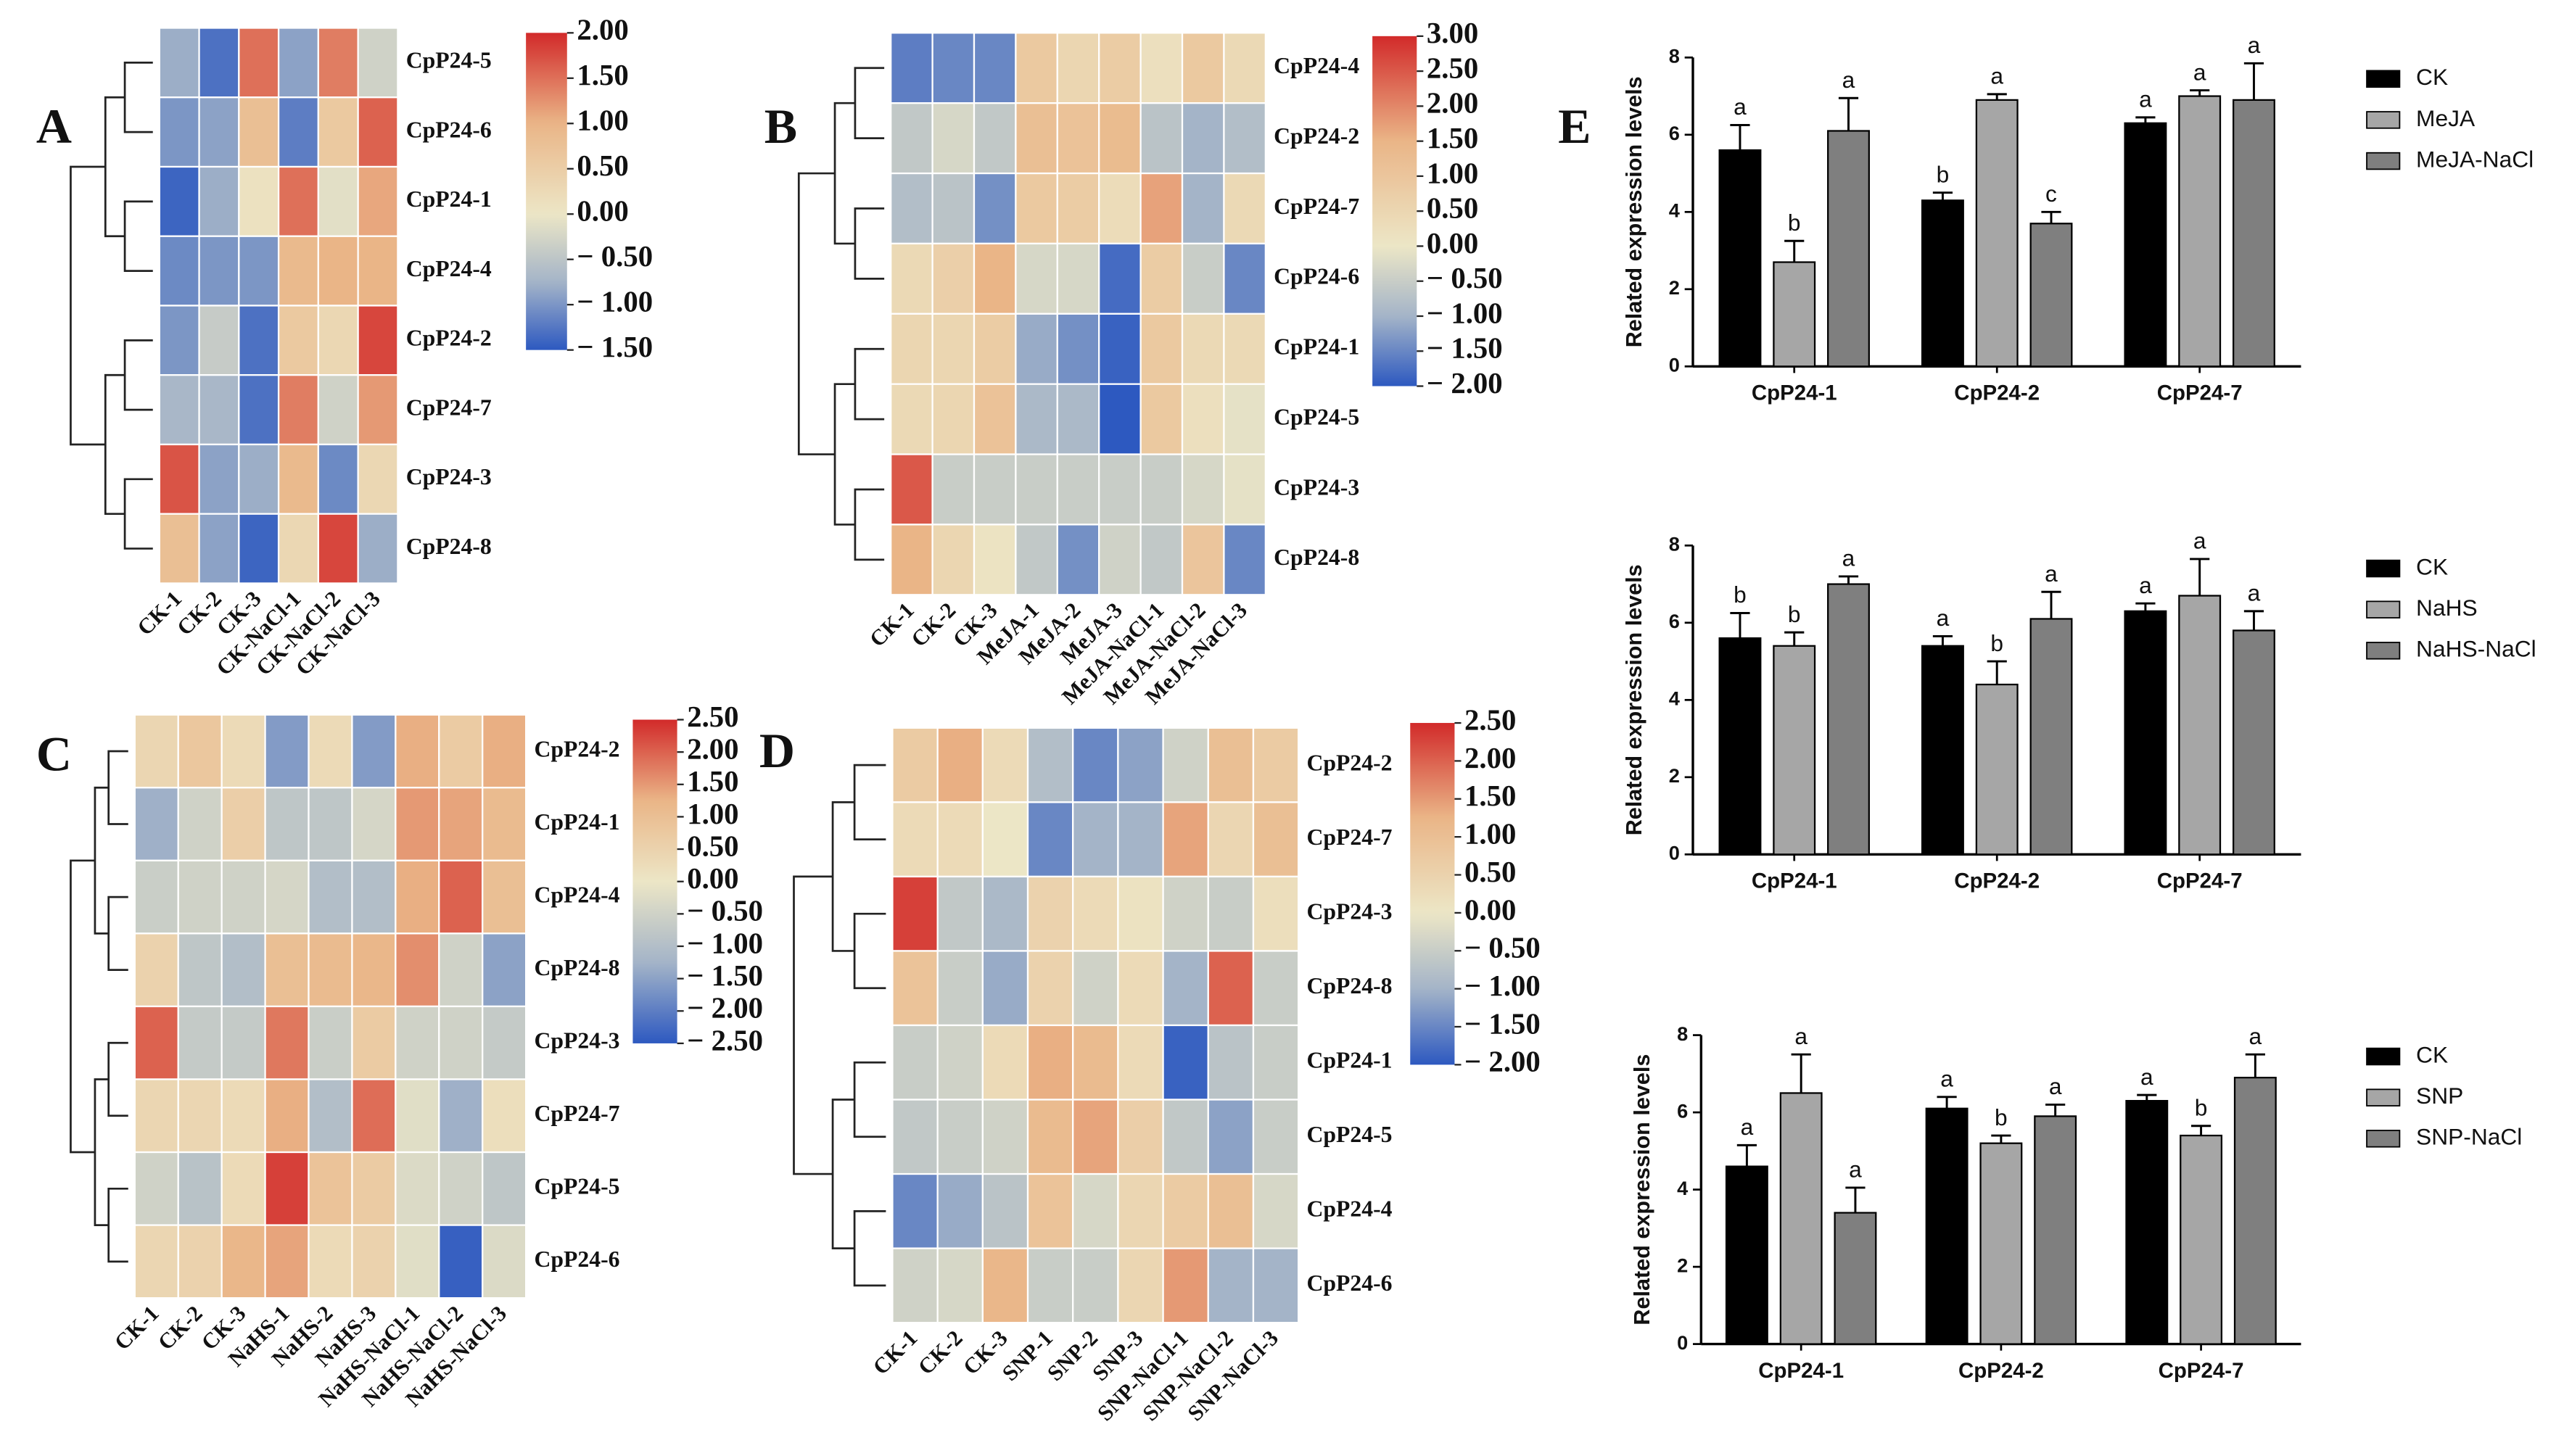 This screenshot has height=1456, width=2564. I want to click on column-label: SNP-1, so click(1028, 1355).